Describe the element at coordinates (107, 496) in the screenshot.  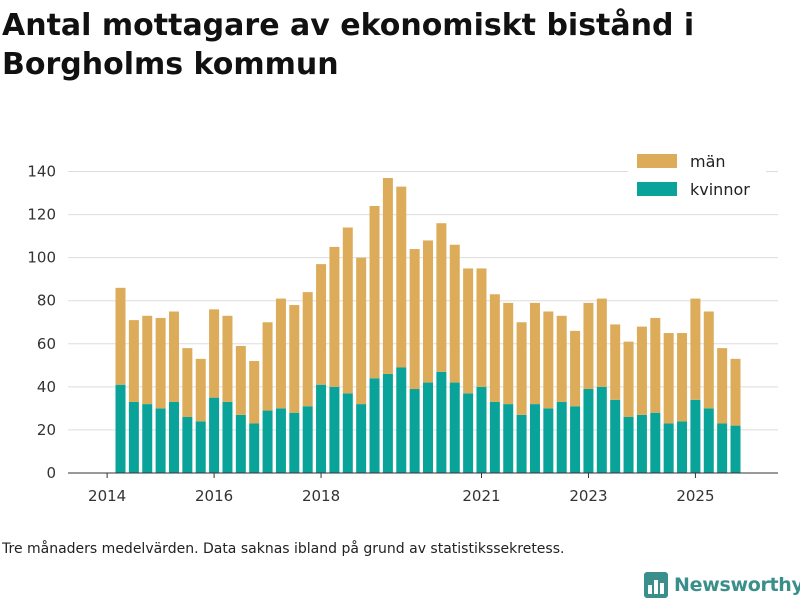
I see `x-tick-label: 2014` at that location.